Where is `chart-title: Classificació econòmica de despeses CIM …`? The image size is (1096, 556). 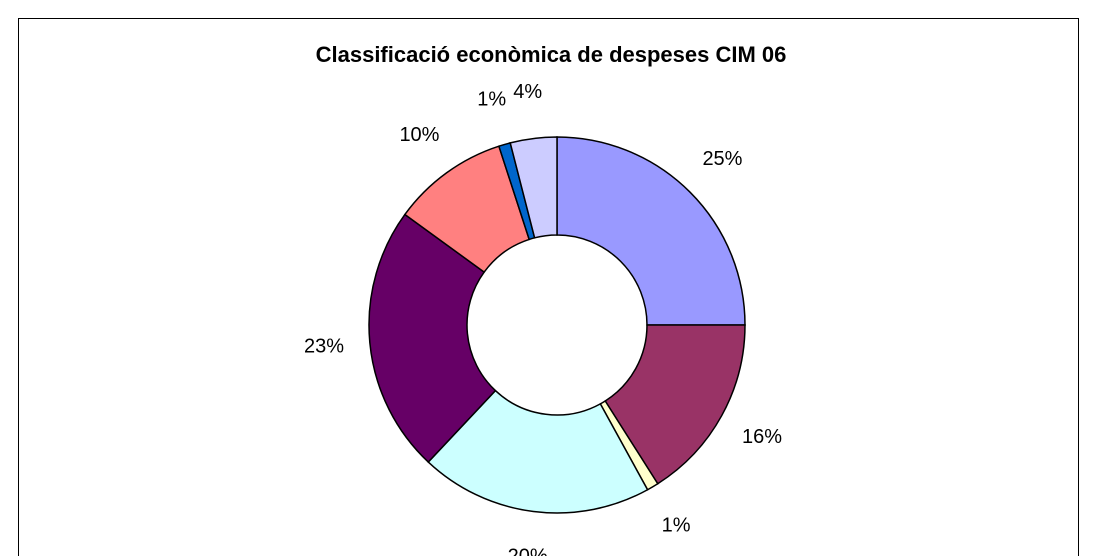 chart-title: Classificació econòmica de despeses CIM … is located at coordinates (551, 54).